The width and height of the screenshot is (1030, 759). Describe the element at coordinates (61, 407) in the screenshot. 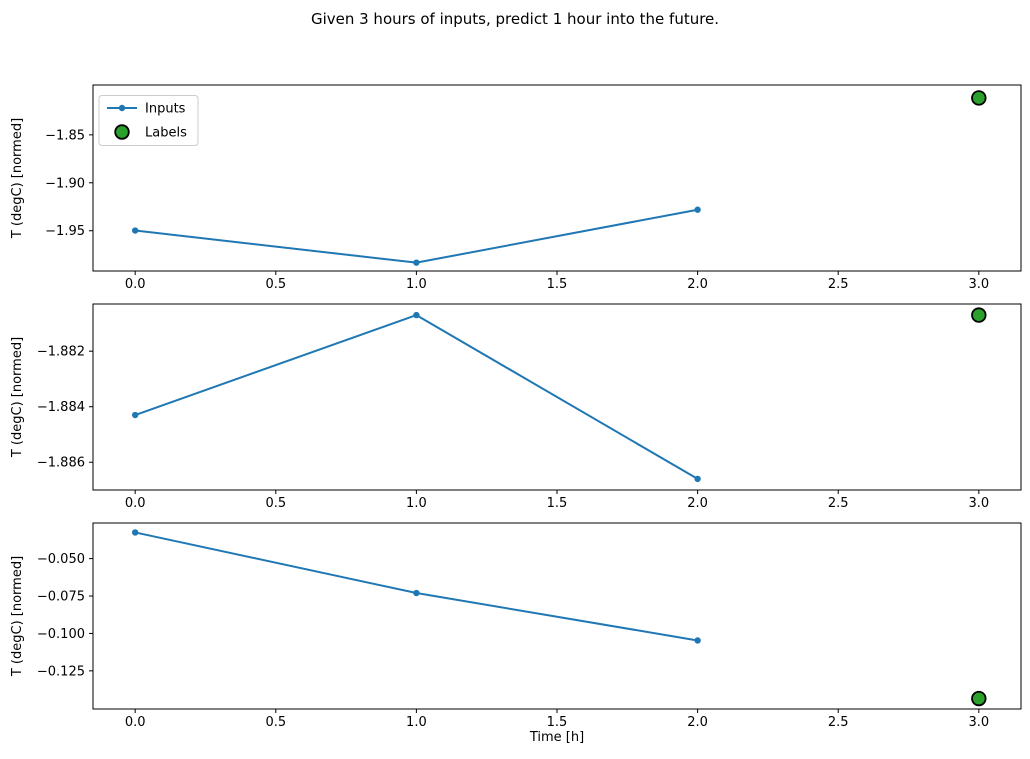

I see `y-tick-label: −1.884` at that location.